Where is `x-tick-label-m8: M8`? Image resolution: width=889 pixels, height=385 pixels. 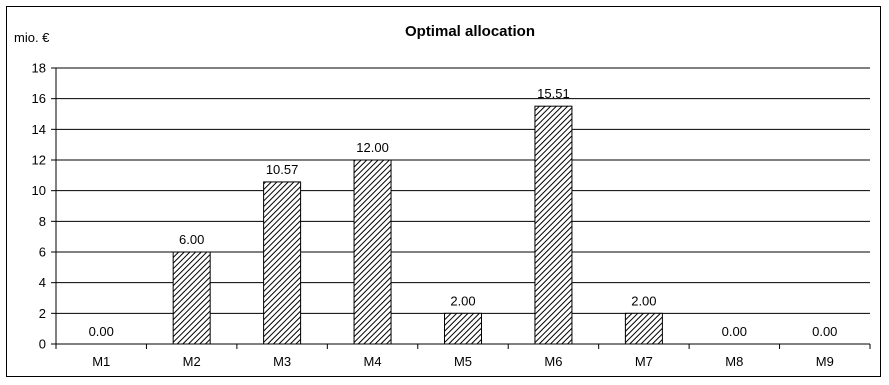 x-tick-label-m8: M8 is located at coordinates (734, 361).